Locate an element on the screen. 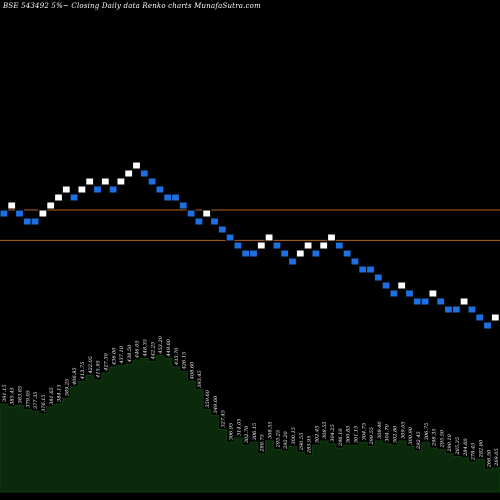  volume-label: 349.60 is located at coordinates (216, 404).